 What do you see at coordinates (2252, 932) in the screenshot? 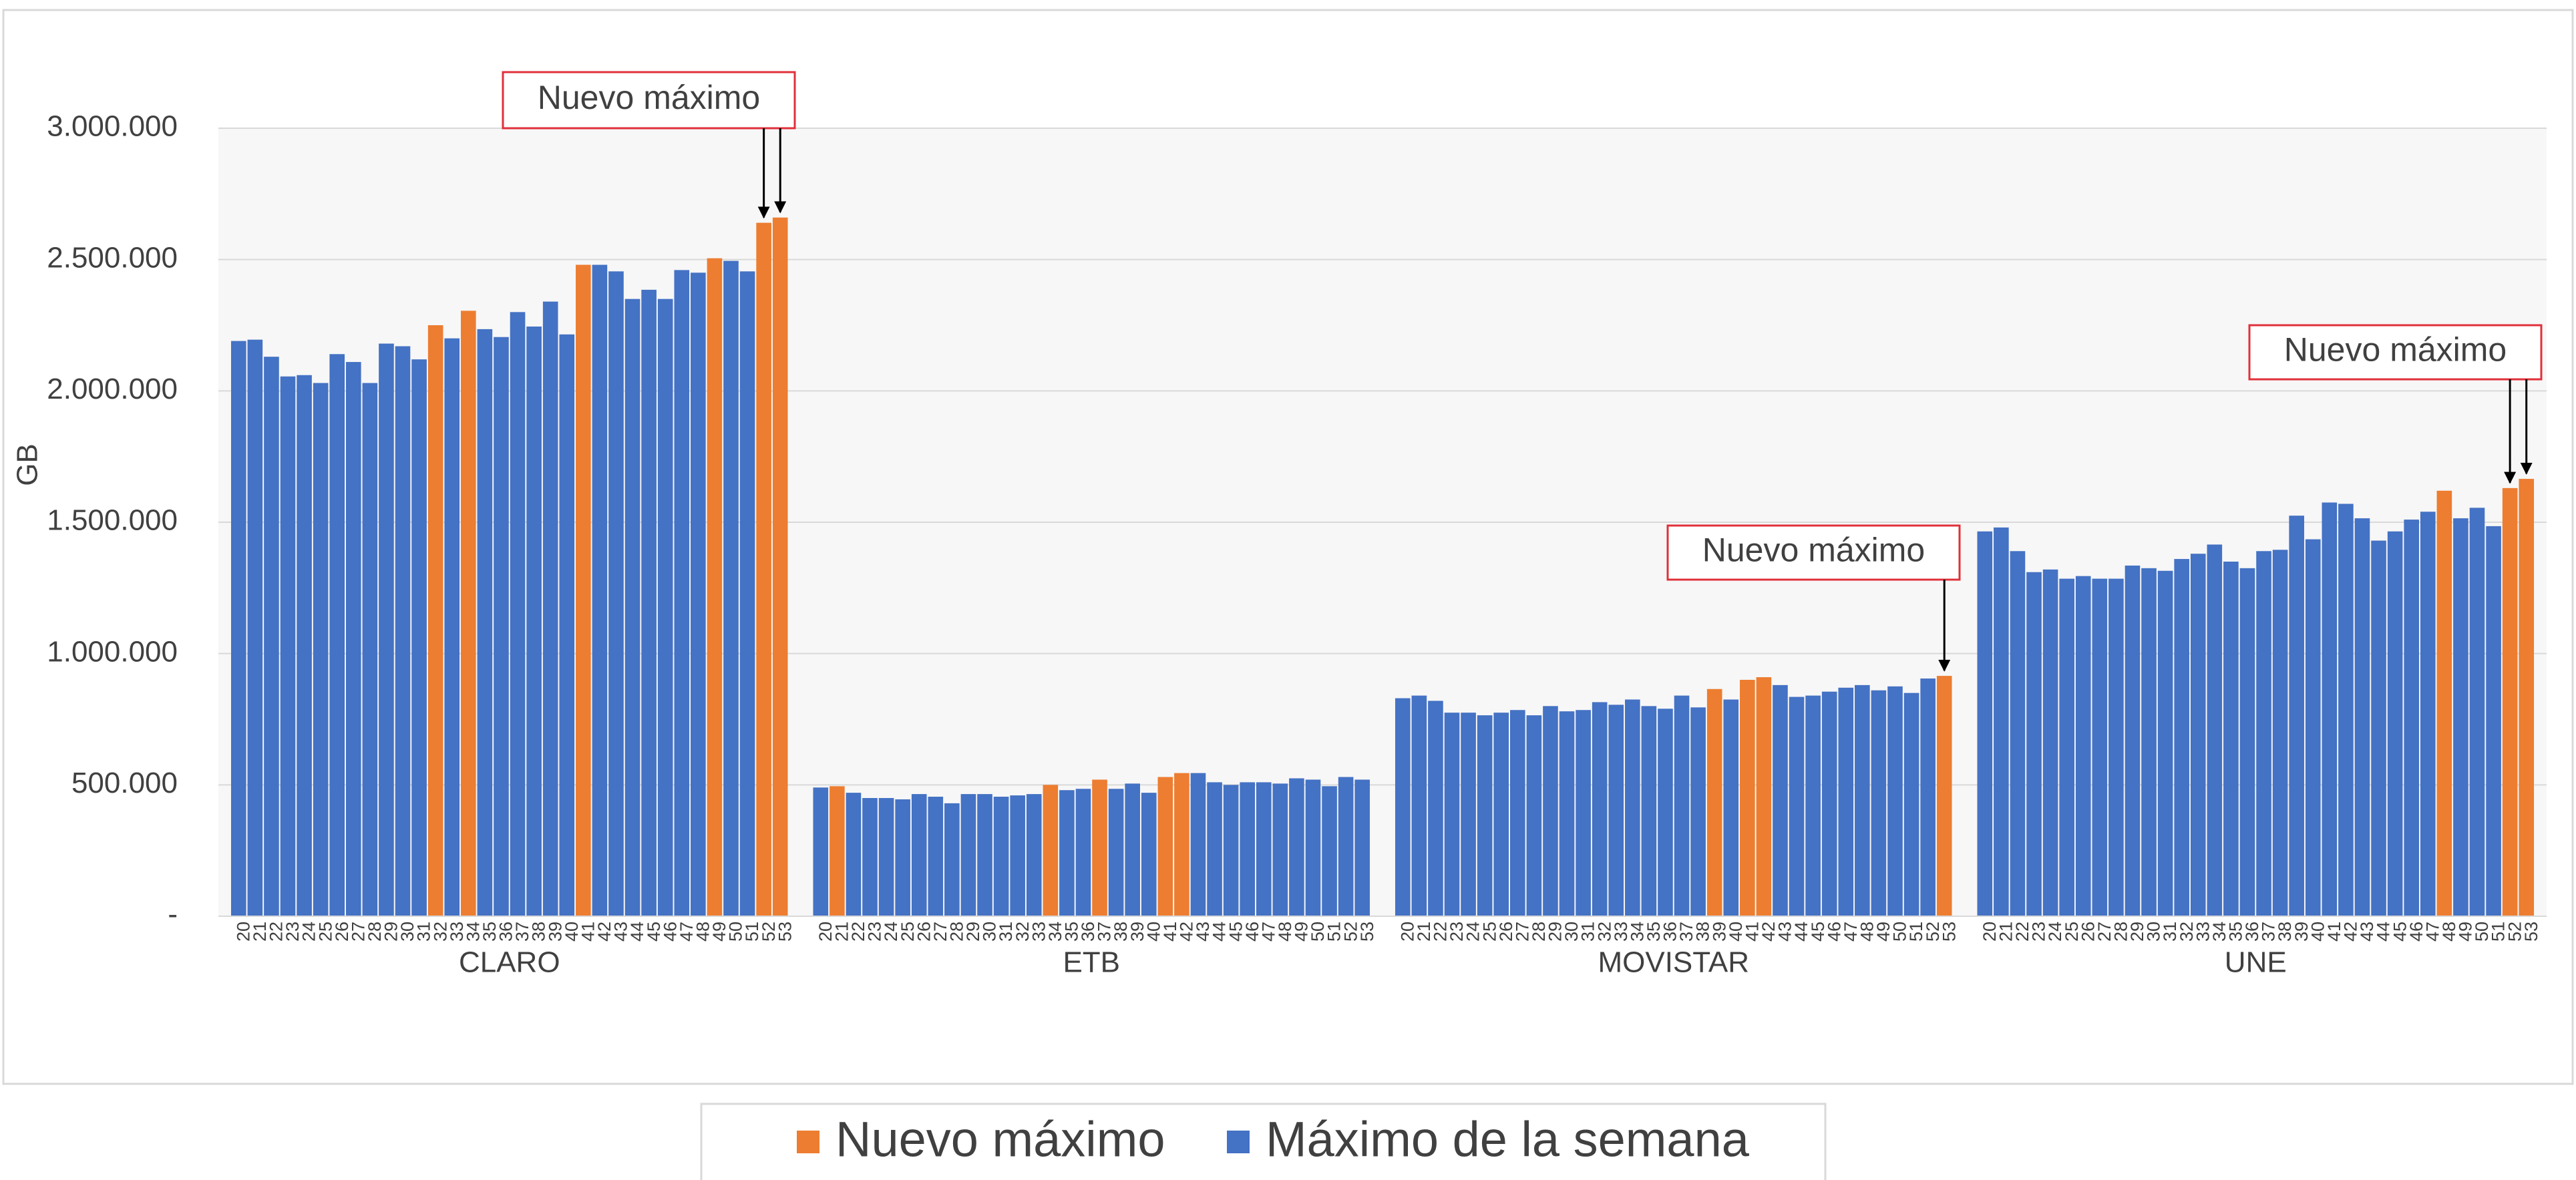
I see `x-tick-label: 36` at bounding box center [2252, 932].